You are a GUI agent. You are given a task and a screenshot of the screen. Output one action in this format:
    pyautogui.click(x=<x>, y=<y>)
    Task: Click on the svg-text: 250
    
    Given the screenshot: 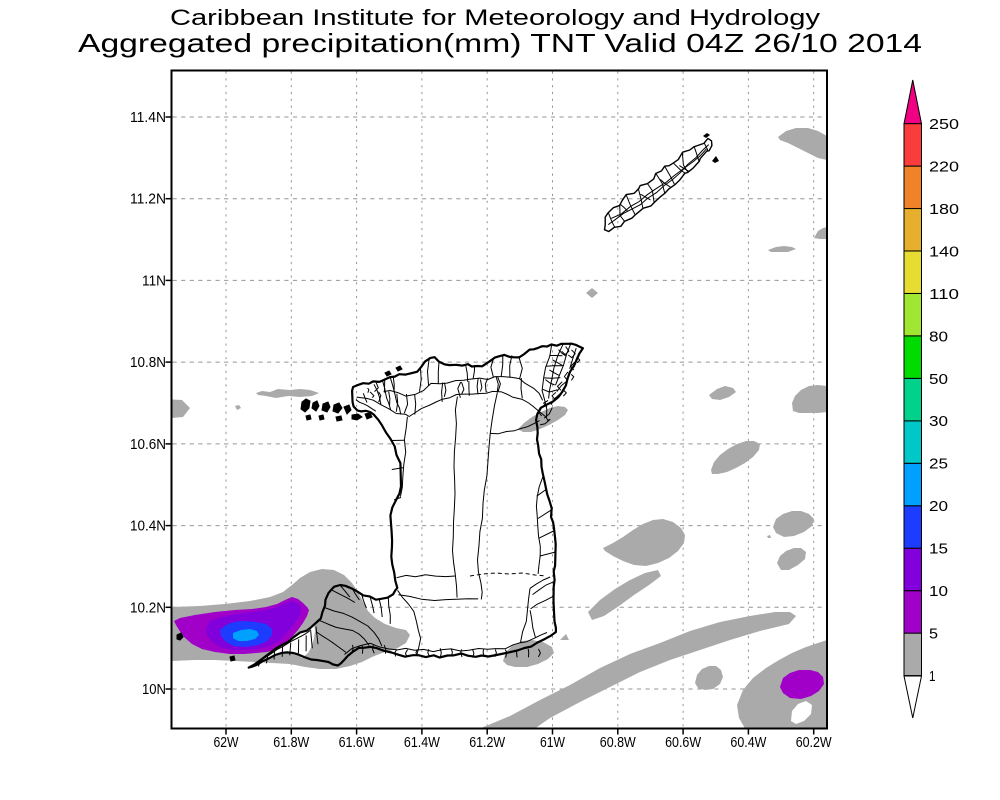 What is the action you would take?
    pyautogui.click(x=944, y=125)
    